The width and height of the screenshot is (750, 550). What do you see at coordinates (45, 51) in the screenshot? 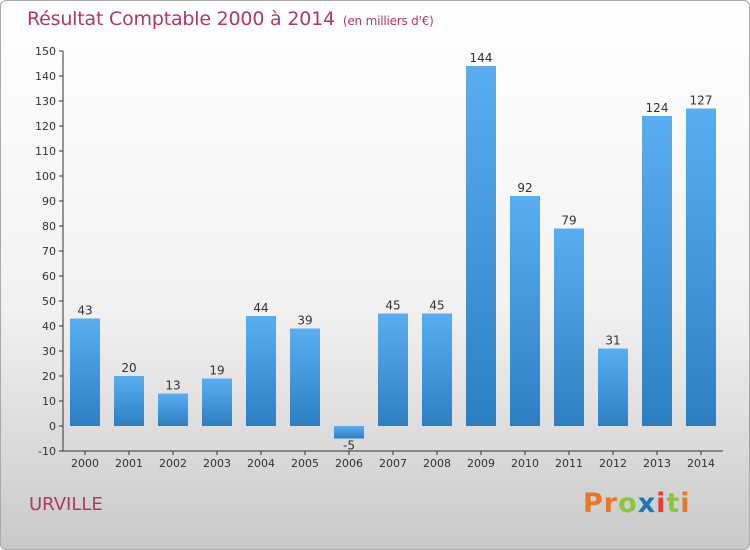
I see `y-tick-label: 150` at bounding box center [45, 51].